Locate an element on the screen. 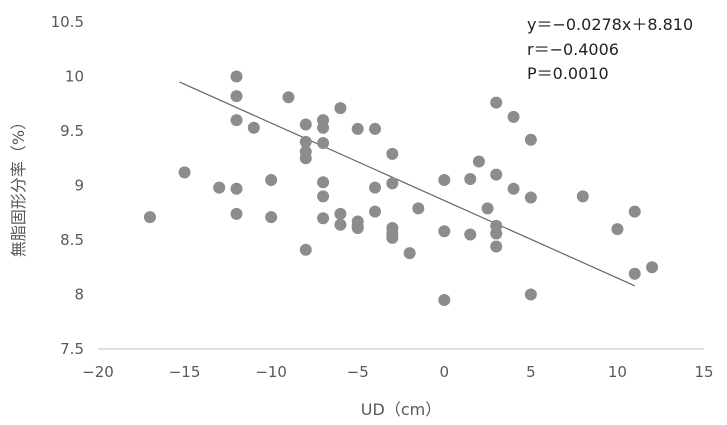 This screenshot has width=727, height=425. regression-equation: y＝−0.0278x＋8.810 is located at coordinates (610, 24).